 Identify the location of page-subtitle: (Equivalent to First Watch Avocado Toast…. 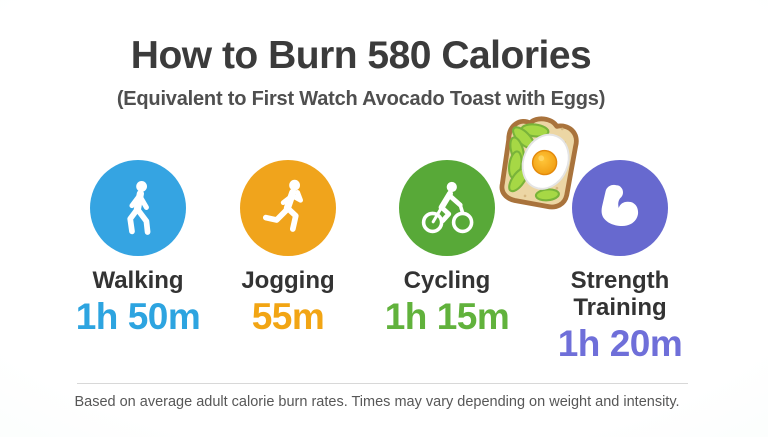
(361, 98).